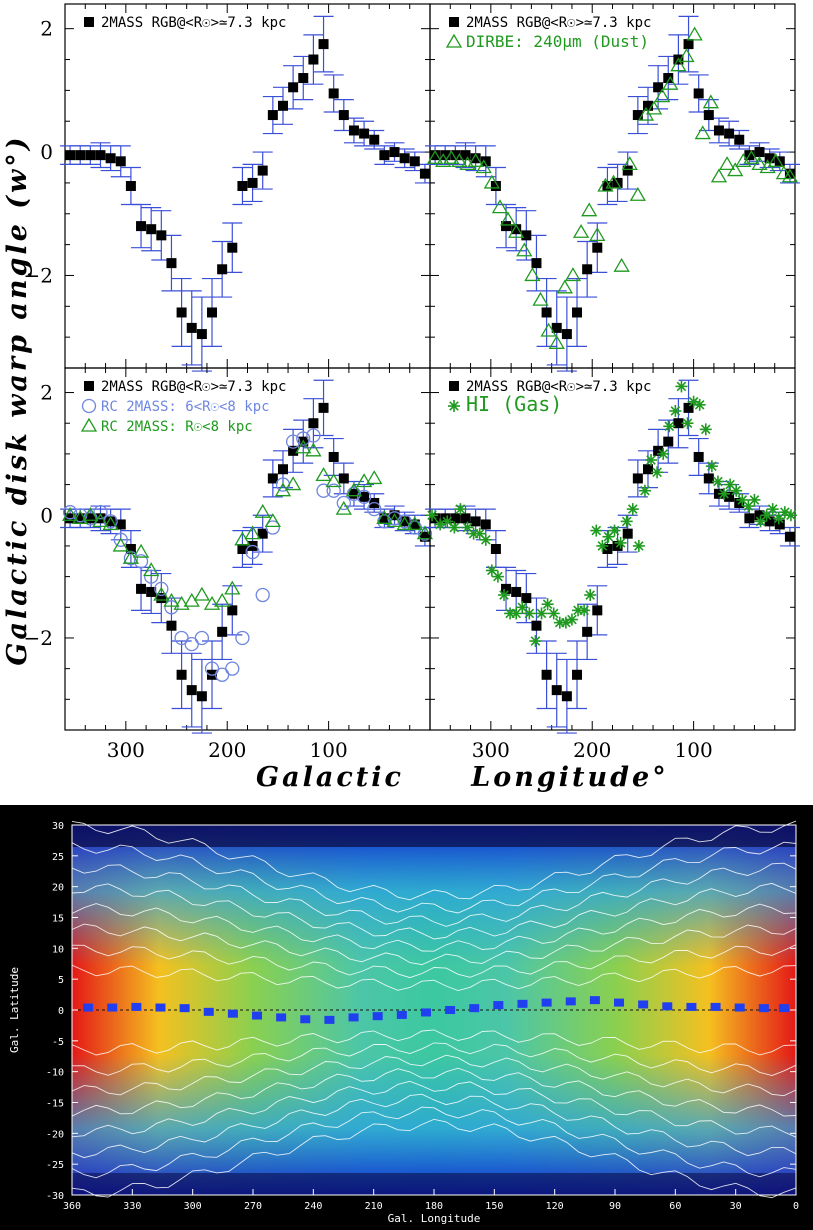 The image size is (813, 1230). I want to click on map-y-axis-title: Gal. Latitude, so click(14, 1010).